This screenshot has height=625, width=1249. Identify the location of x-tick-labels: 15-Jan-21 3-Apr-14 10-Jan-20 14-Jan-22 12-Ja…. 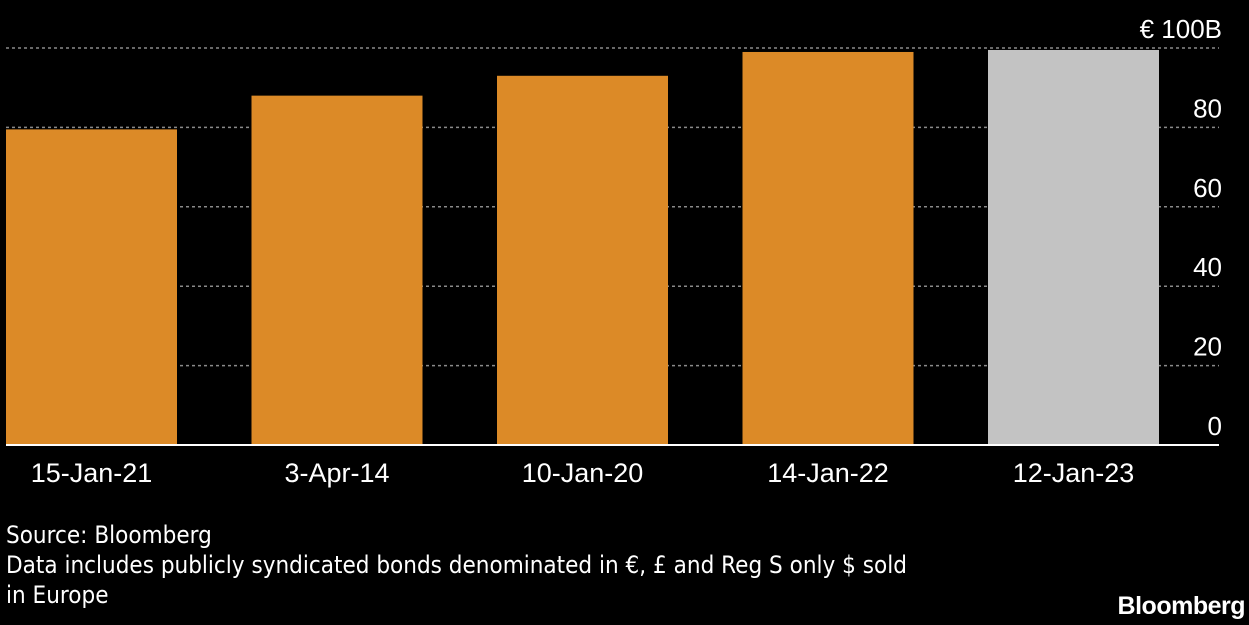
(583, 473).